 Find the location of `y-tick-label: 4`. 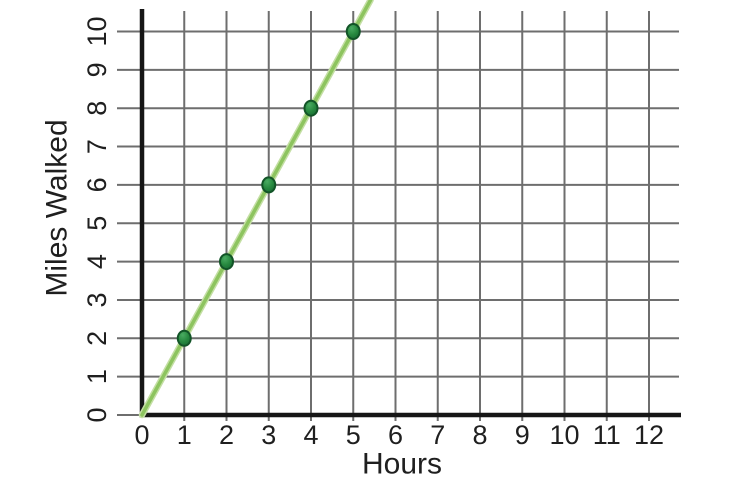

y-tick-label: 4 is located at coordinates (97, 261).